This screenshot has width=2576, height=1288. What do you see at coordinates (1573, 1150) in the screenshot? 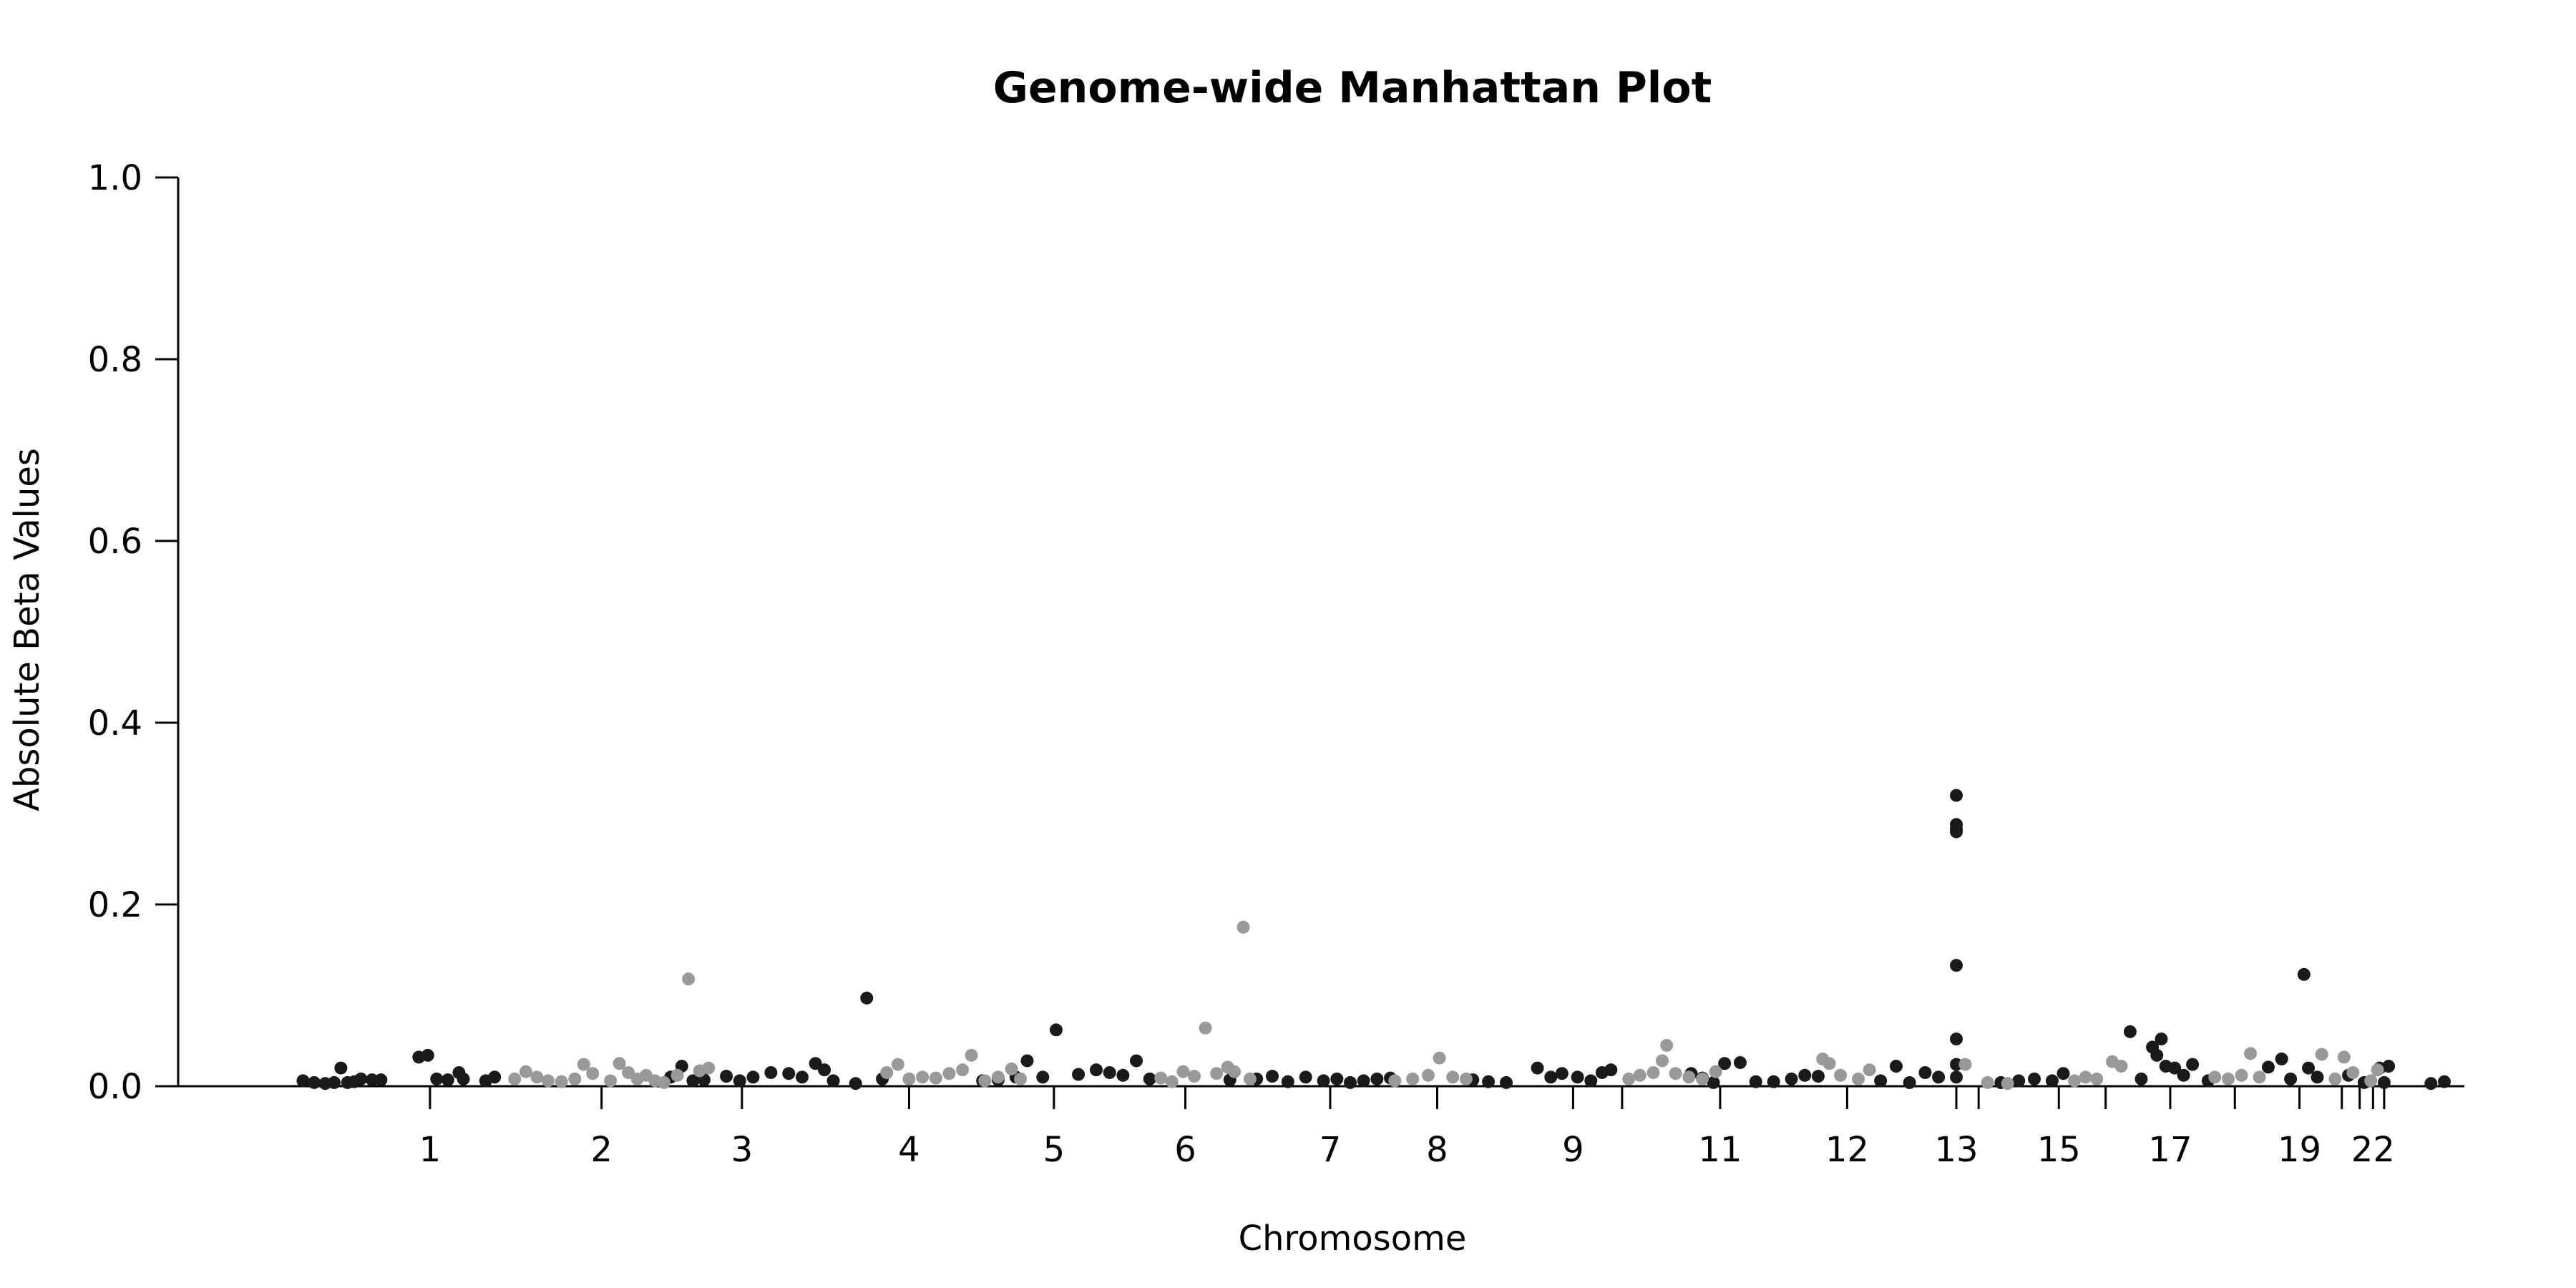
I see `x-tick-label: 9` at bounding box center [1573, 1150].